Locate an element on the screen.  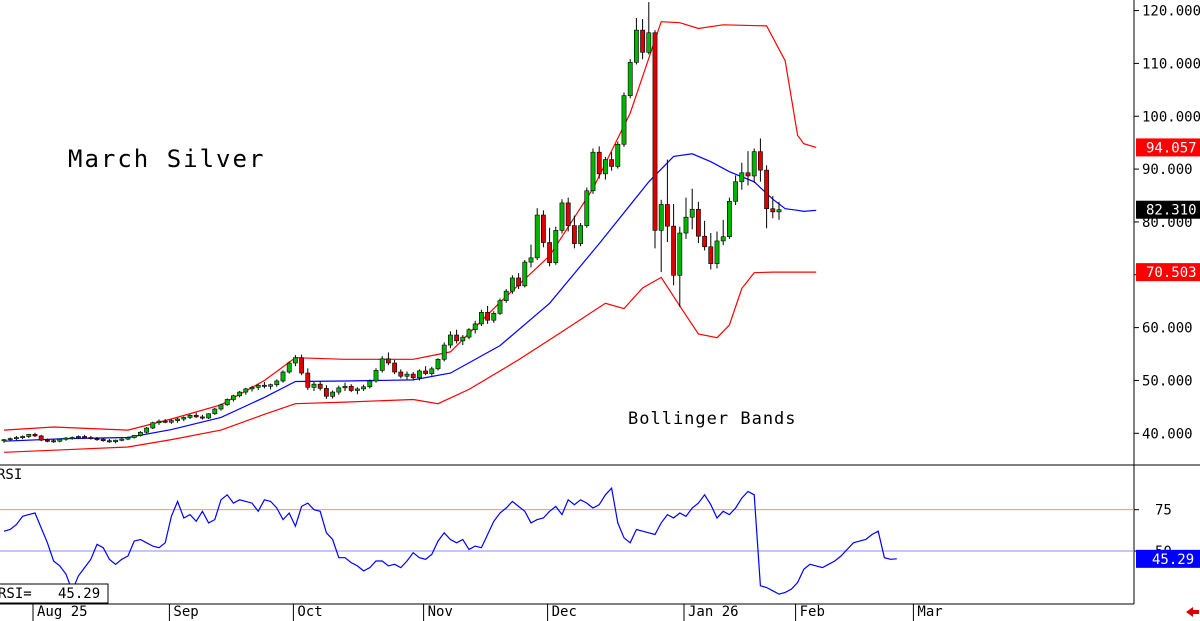
x-tick-label: Dec is located at coordinates (564, 612).